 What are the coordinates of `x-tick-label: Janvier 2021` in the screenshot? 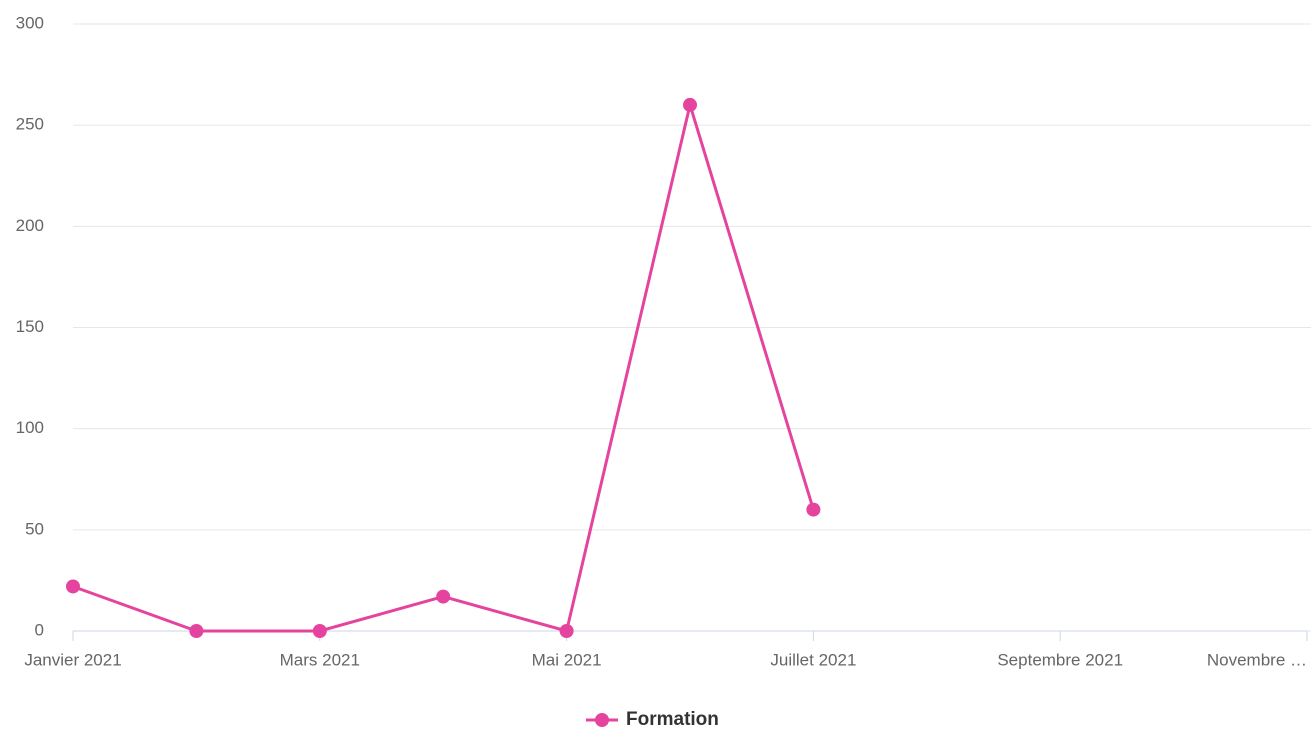 It's located at (72, 659).